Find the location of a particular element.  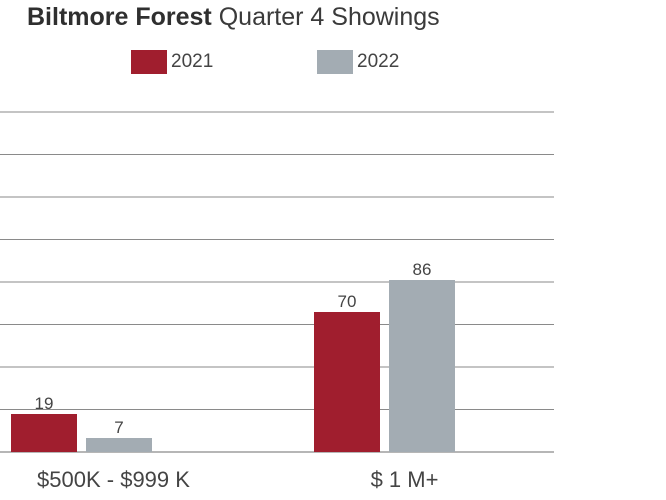

bar-2022-1m-plus is located at coordinates (422, 366).